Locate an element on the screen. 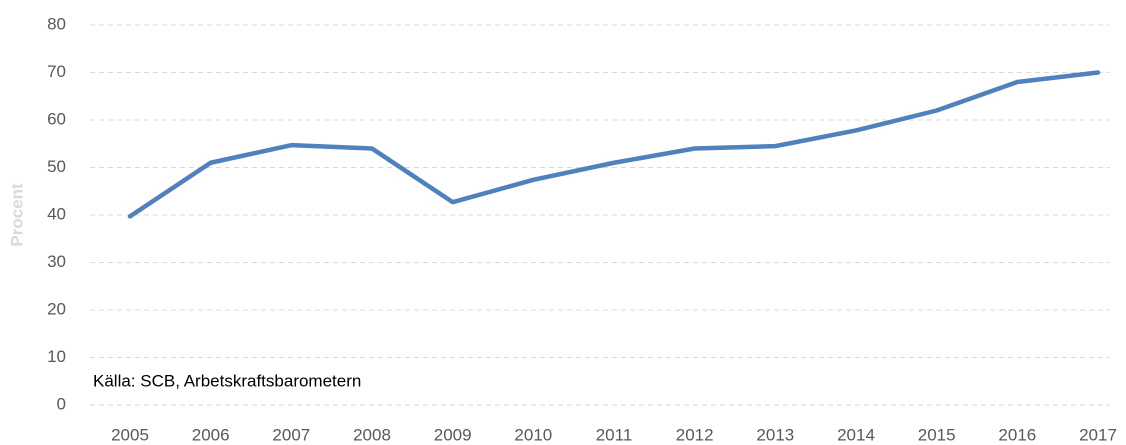 The width and height of the screenshot is (1126, 445). annotation: Källa: SCB, Arbetskraftsbarometern is located at coordinates (227, 380).